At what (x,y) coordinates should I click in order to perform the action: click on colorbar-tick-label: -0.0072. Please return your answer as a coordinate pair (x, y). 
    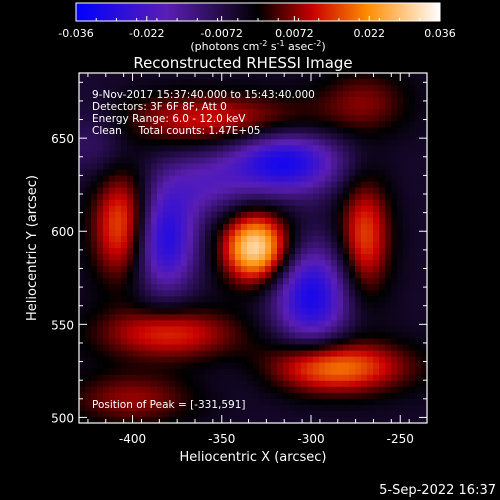
    Looking at the image, I should click on (221, 33).